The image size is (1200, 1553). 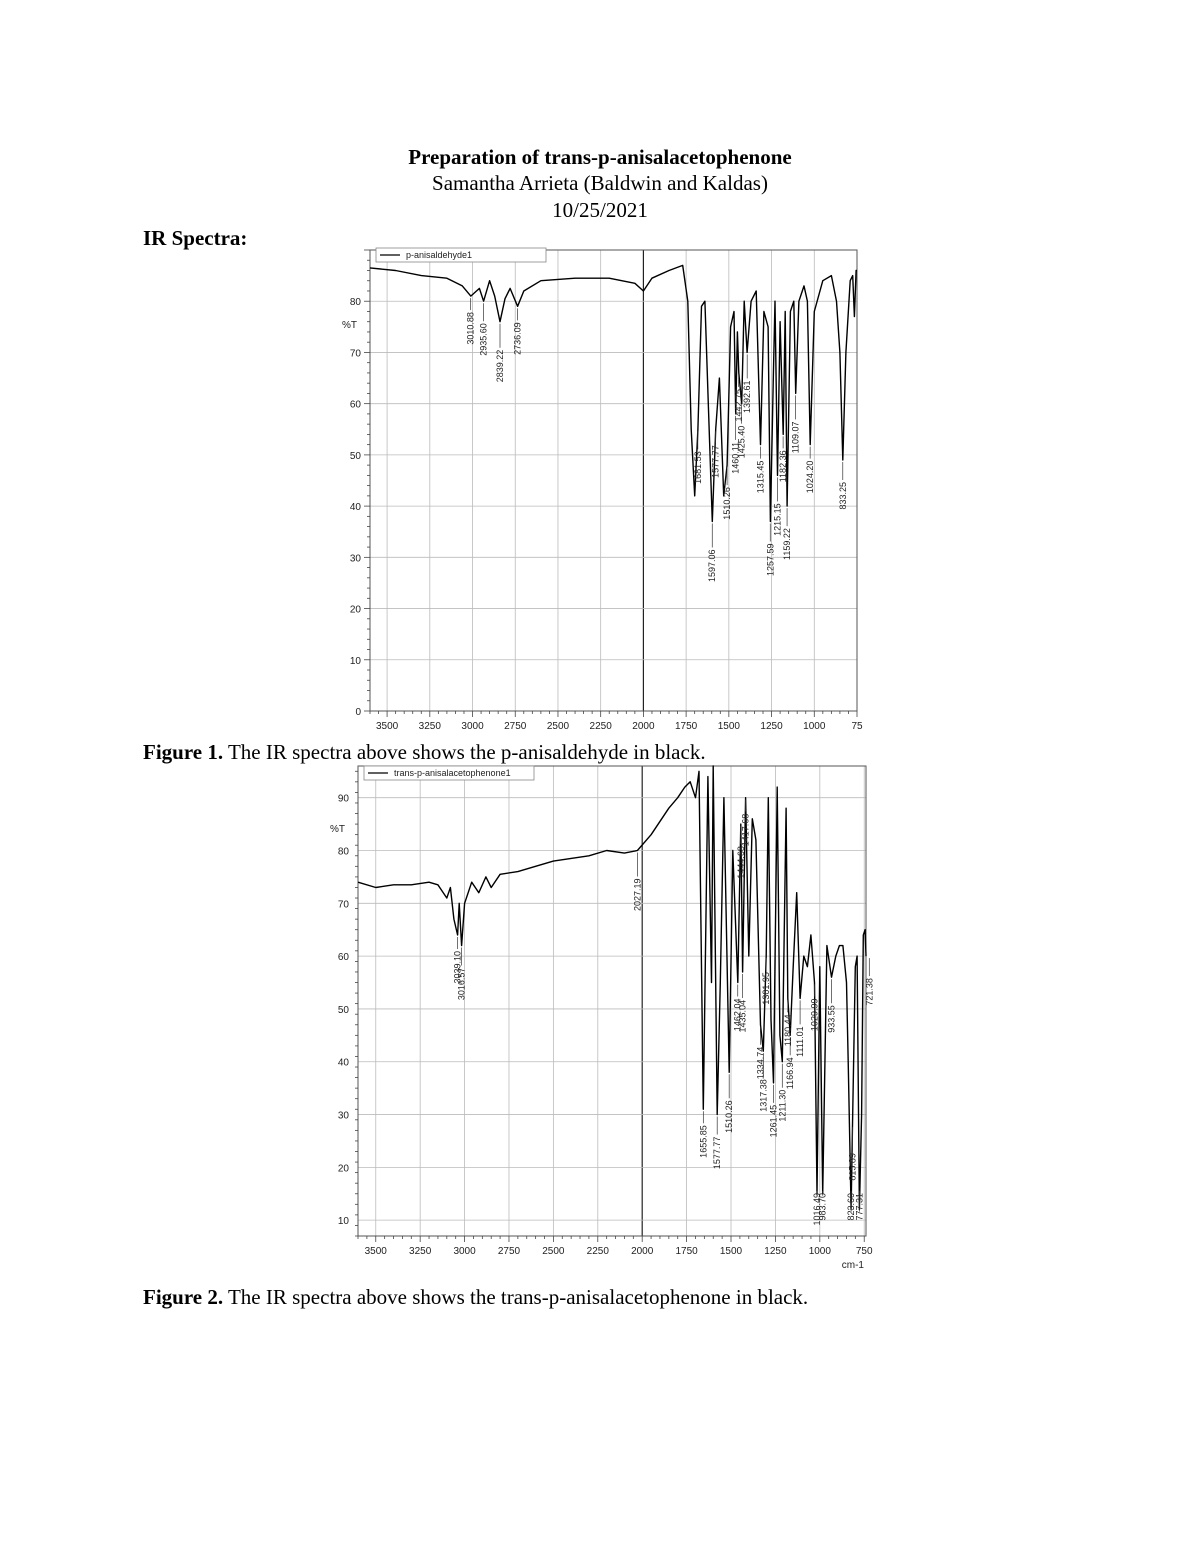 I want to click on peak-label: 1301.95, so click(x=766, y=988).